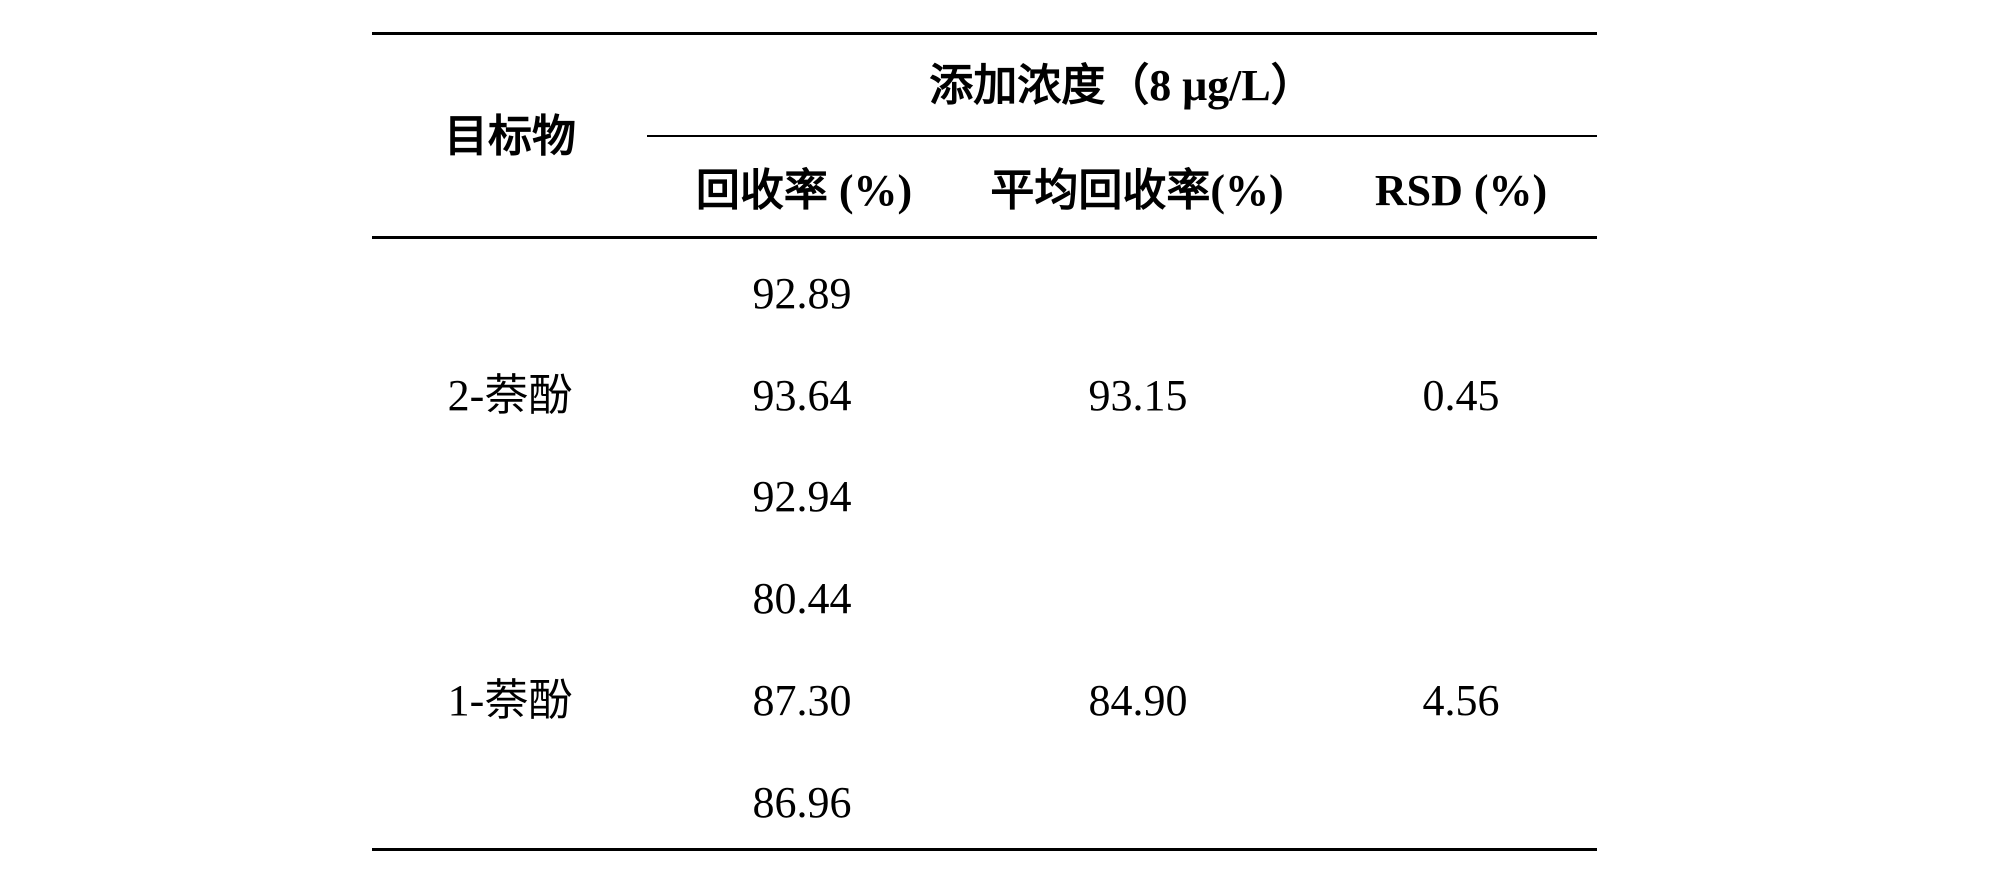  I want to click on row-2-rsd: 4.56, so click(1461, 700).